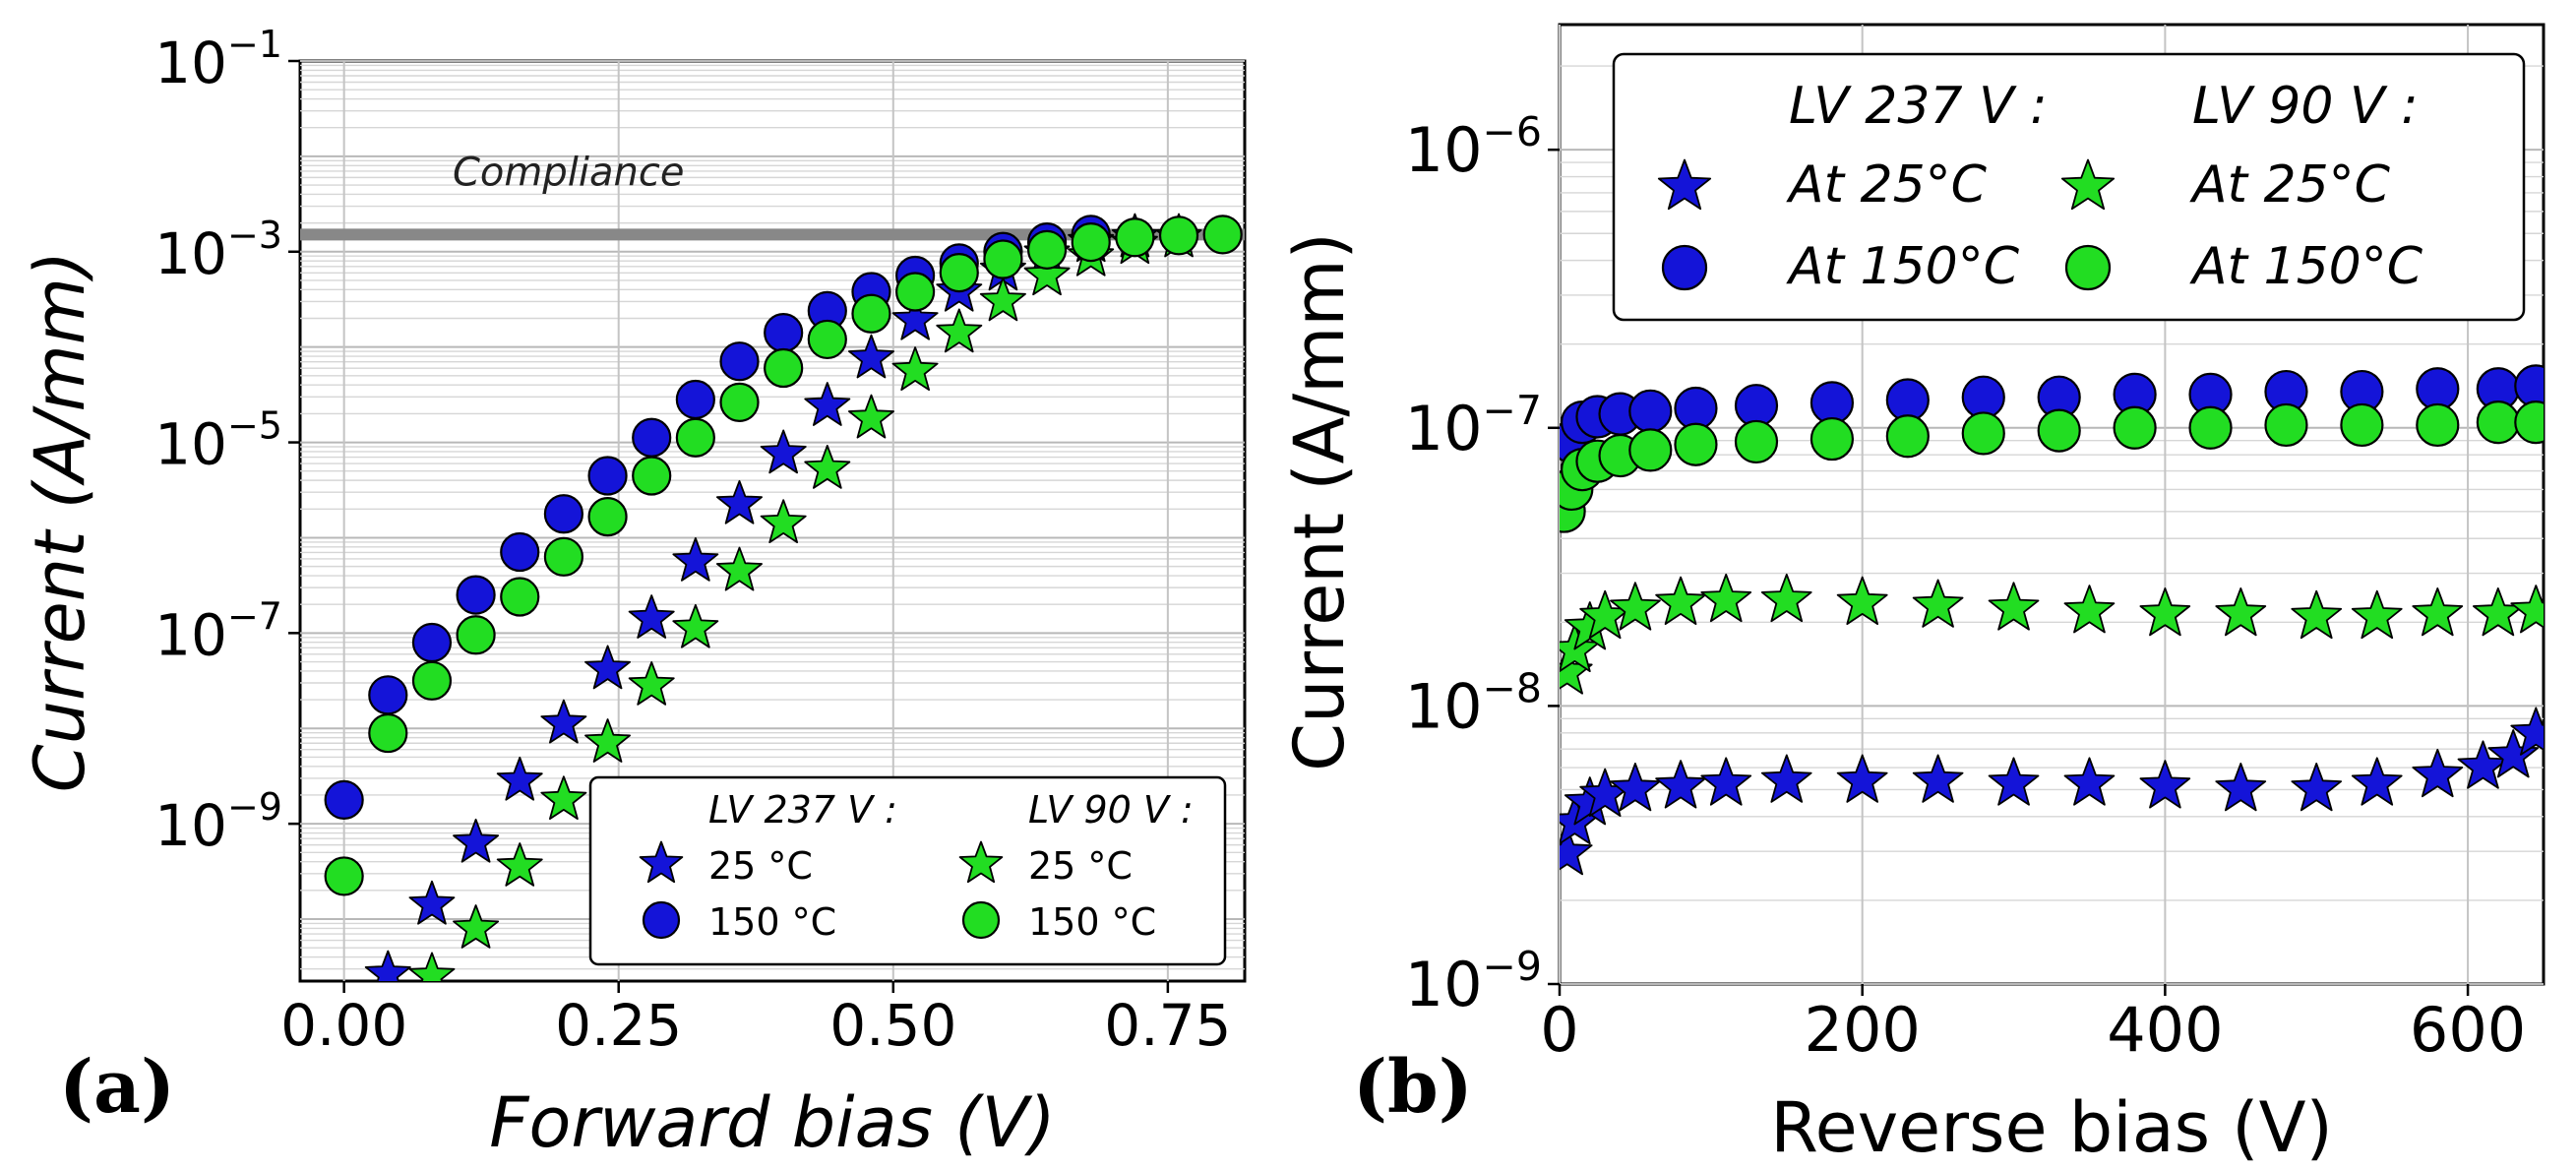  Describe the element at coordinates (227, 441) in the screenshot. I see `panel-a-y-ticks: 10⁻⁹ 10⁻⁷ 10⁻⁵ 10⁻³ 10⁻¹` at that location.